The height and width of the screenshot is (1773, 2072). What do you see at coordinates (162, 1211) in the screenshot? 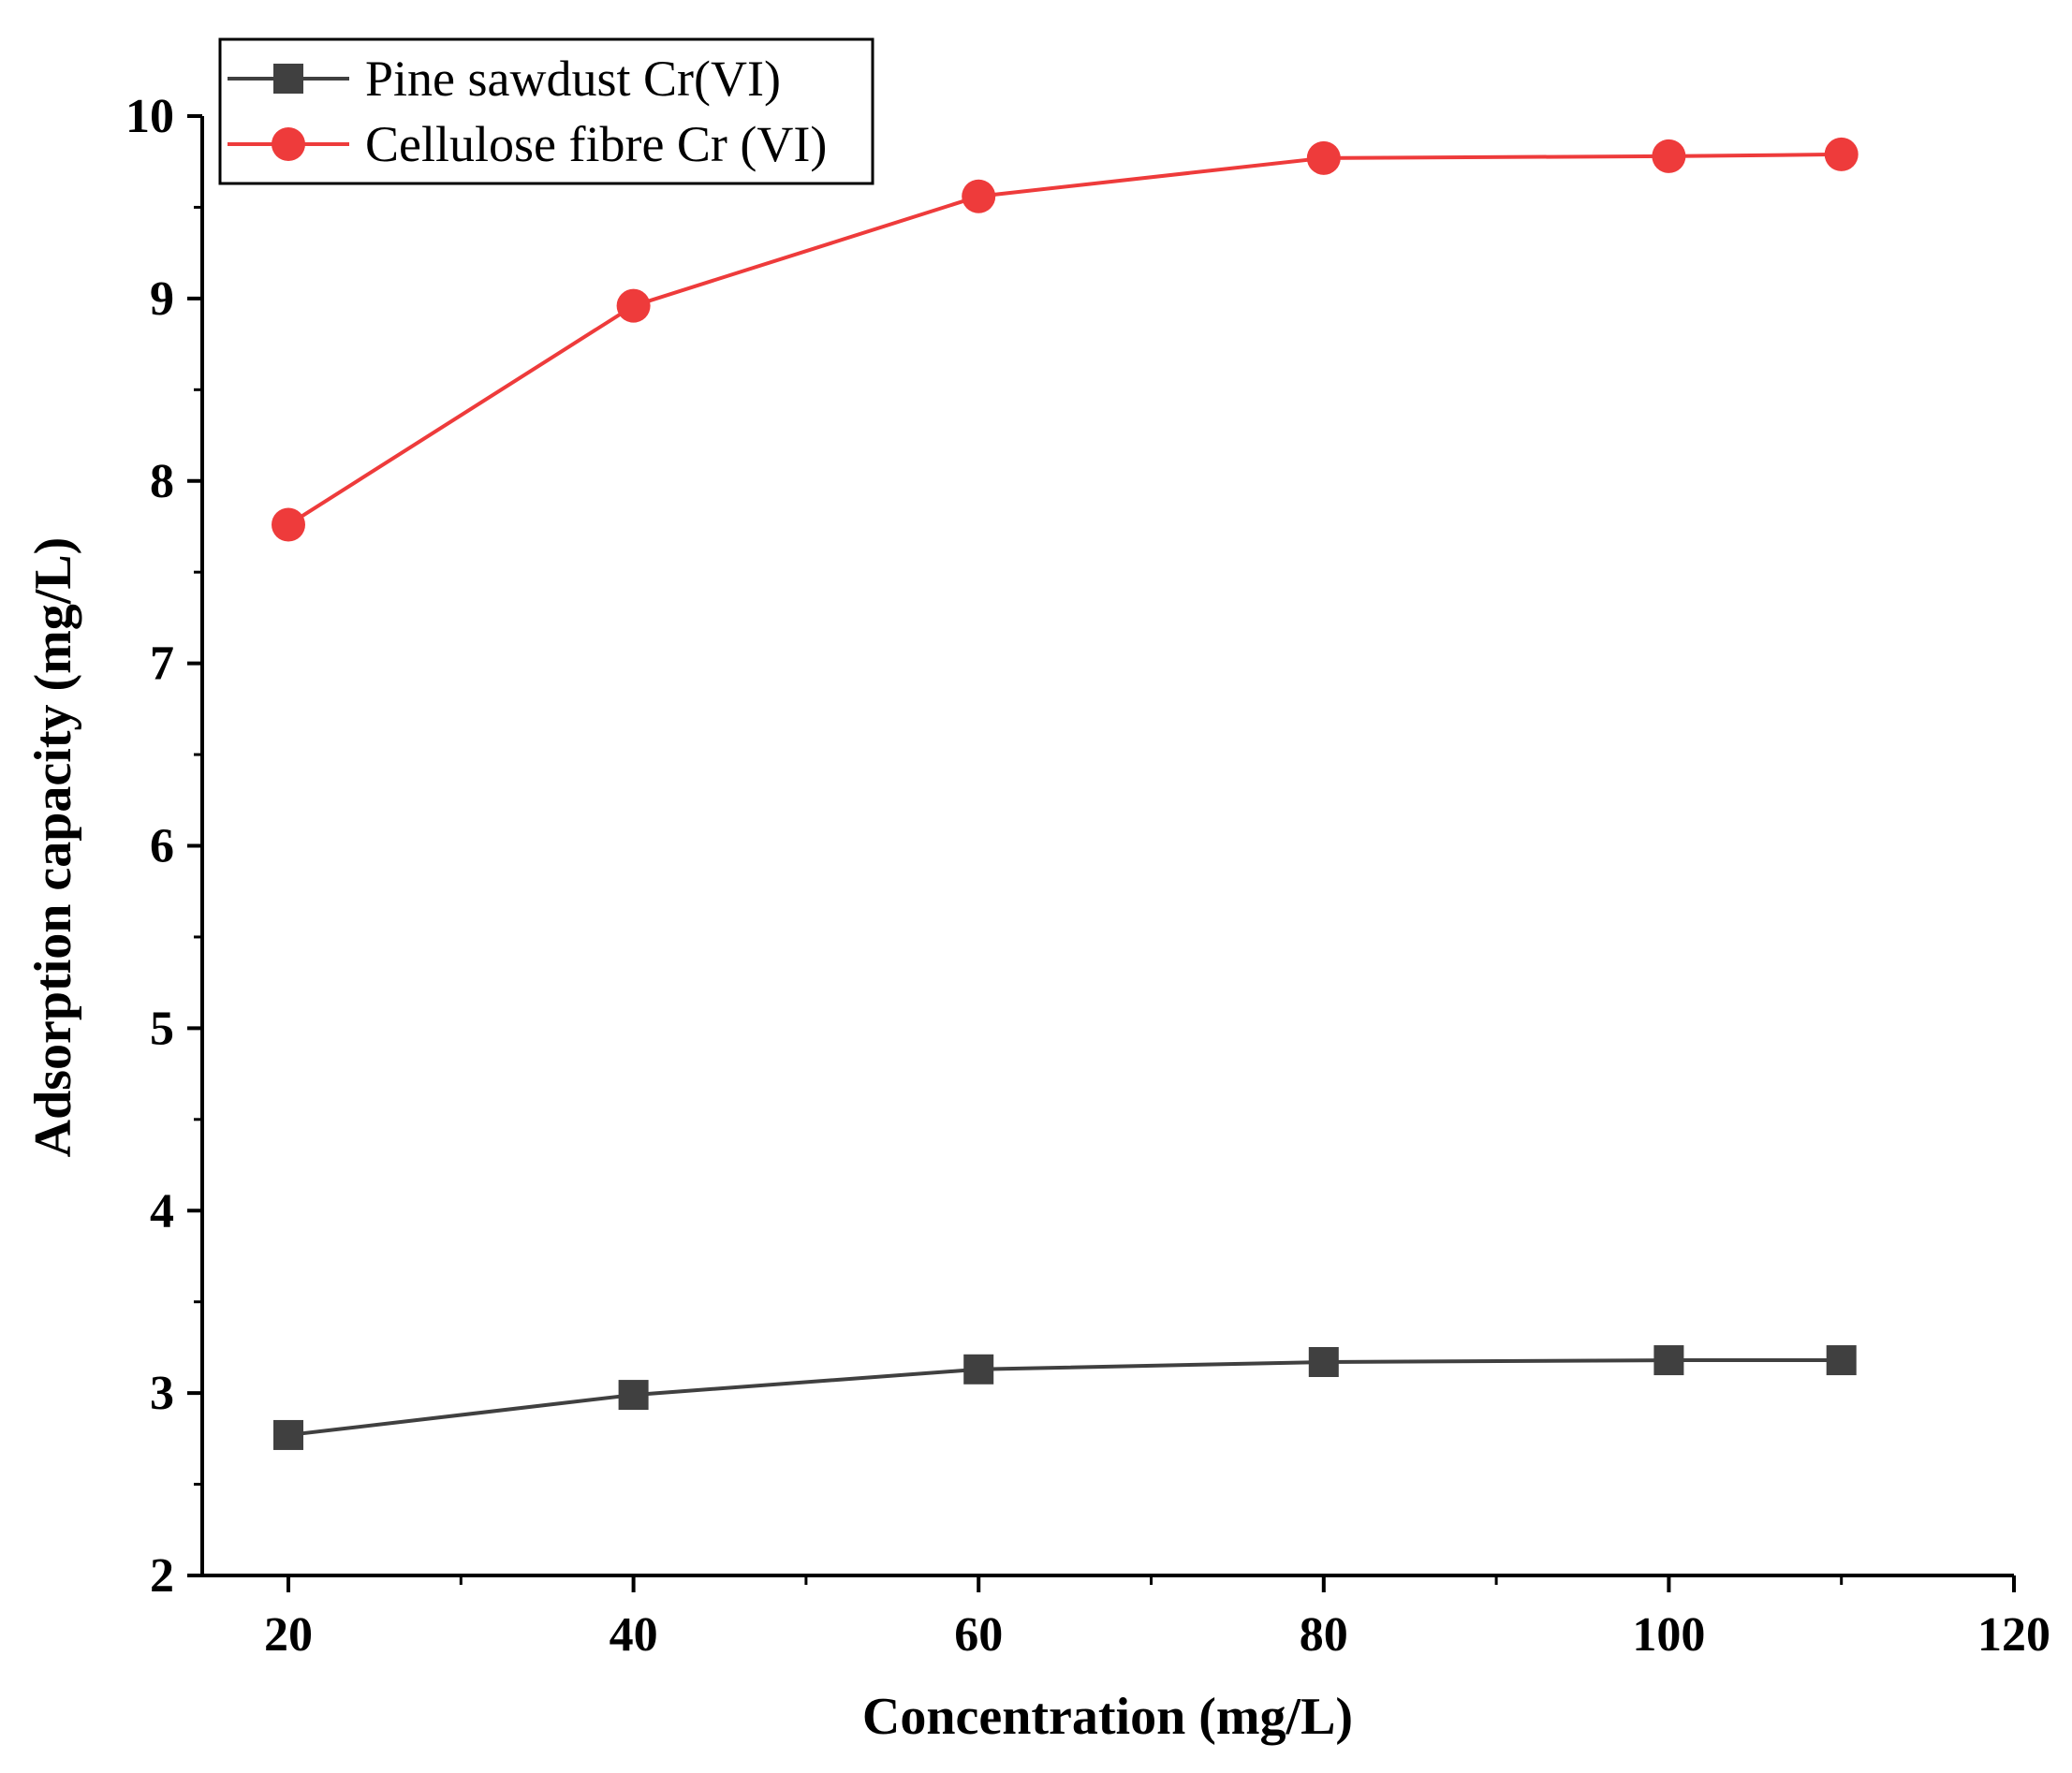
I see `y-tick-label-4: 4` at bounding box center [162, 1211].